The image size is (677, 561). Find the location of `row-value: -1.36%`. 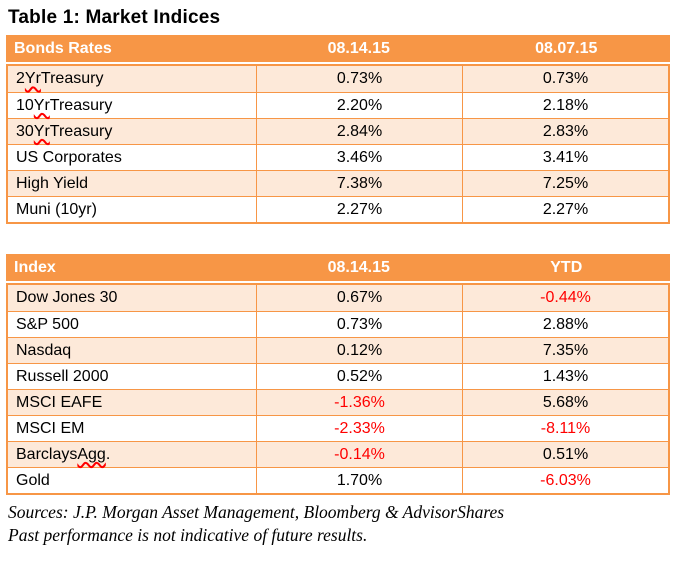

row-value: -1.36% is located at coordinates (360, 402).